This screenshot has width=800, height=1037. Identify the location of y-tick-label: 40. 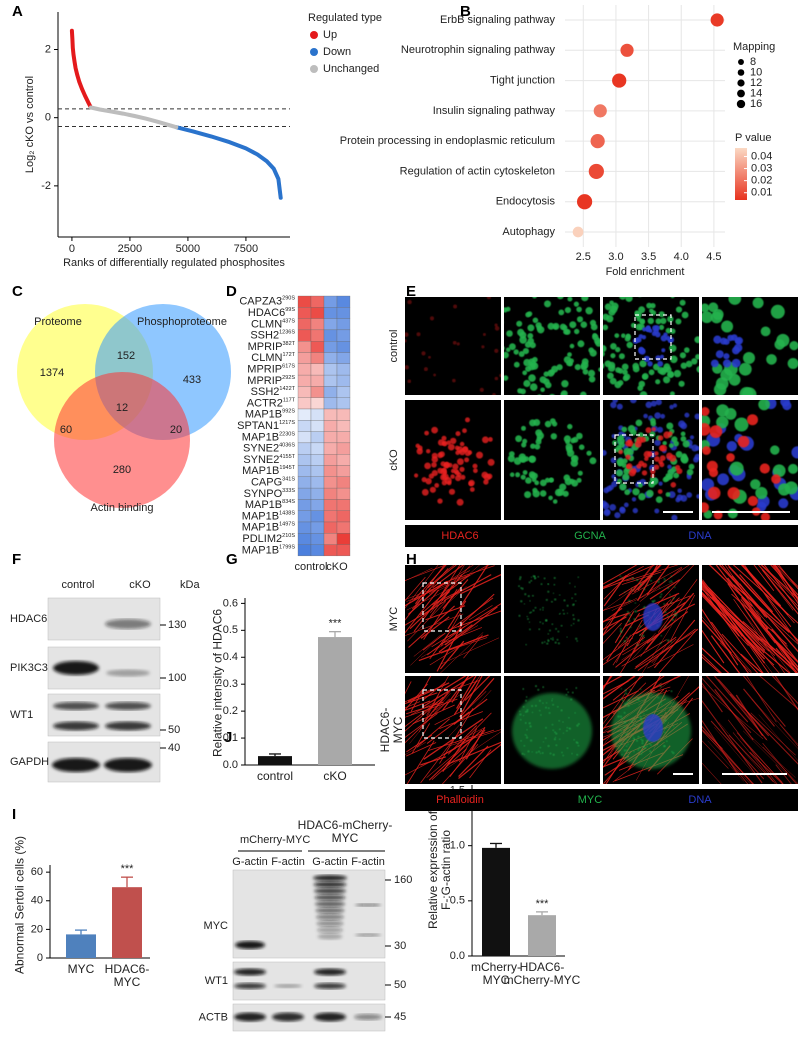
(37, 901).